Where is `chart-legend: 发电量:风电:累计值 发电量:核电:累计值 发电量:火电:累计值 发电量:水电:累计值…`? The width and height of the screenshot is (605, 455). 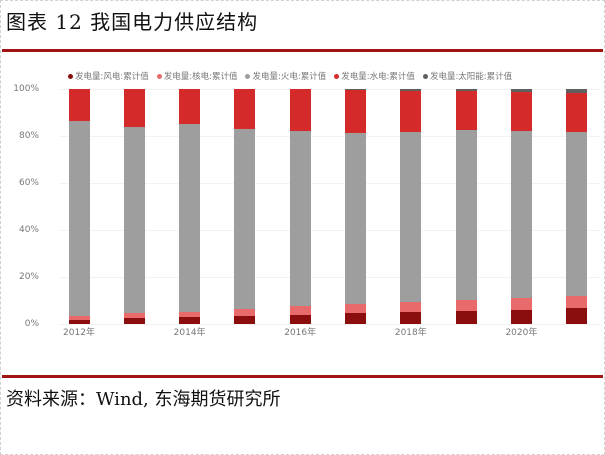 chart-legend: 发电量:风电:累计值 发电量:核电:累计值 发电量:火电:累计值 发电量:水电:累计值… is located at coordinates (290, 76).